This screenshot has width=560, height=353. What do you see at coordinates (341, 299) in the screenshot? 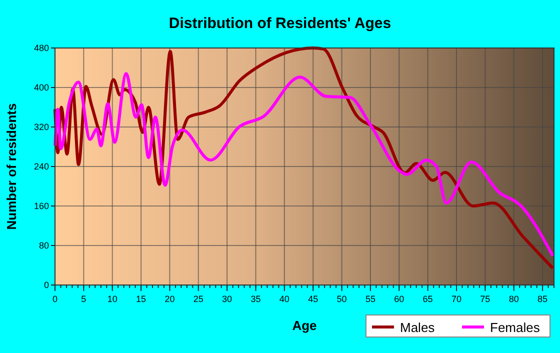
I see `x-tick-label: 50` at bounding box center [341, 299].